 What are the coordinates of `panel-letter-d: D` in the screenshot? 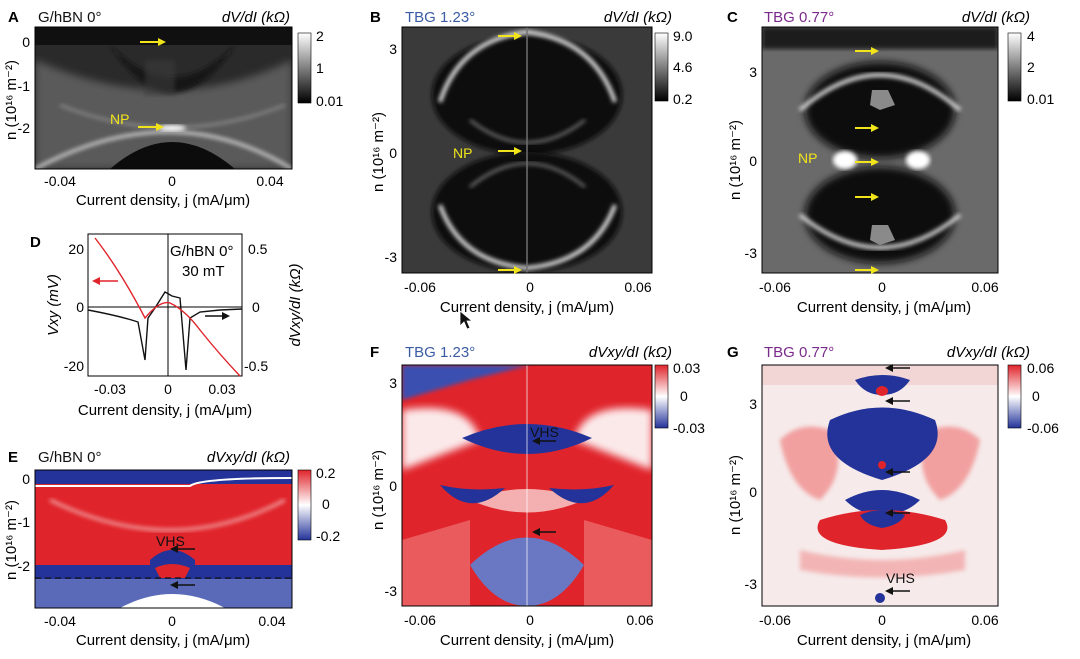 It's located at (35, 242).